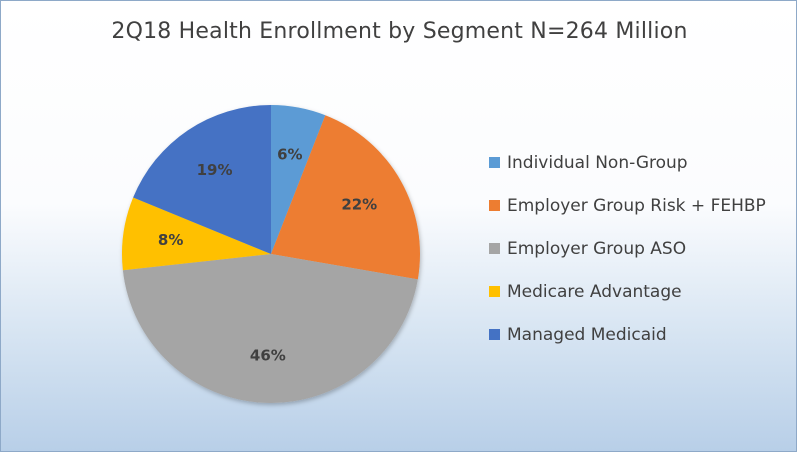 The image size is (797, 452). What do you see at coordinates (215, 170) in the screenshot?
I see `slice-label: 19%` at bounding box center [215, 170].